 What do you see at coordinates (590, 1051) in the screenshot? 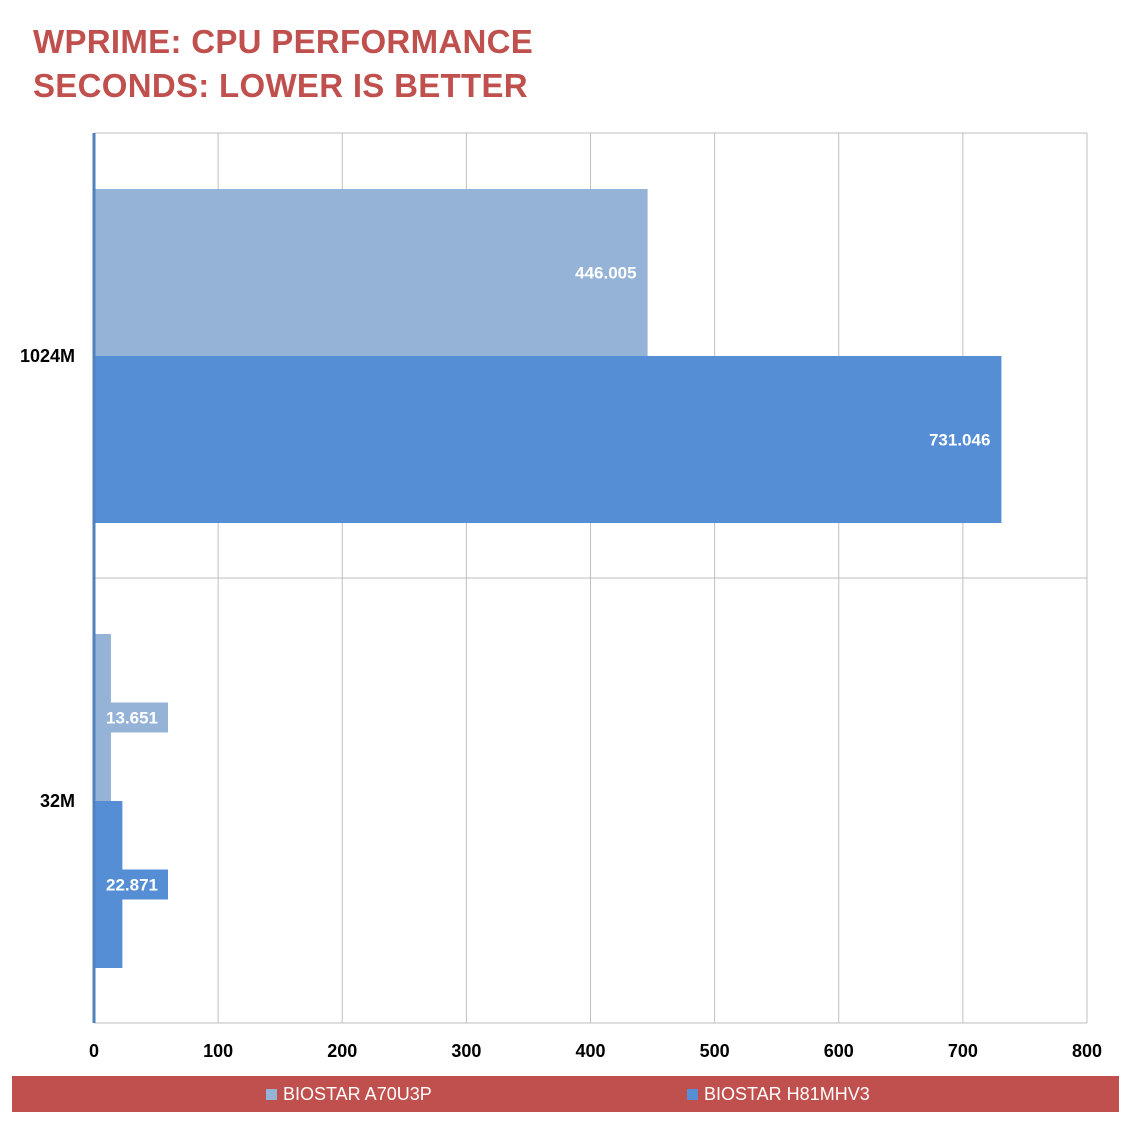
I see `x-tick-label-400: 400` at bounding box center [590, 1051].